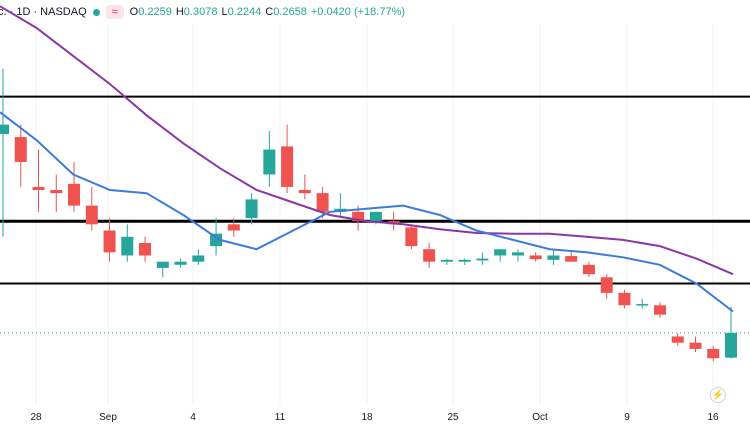 The image size is (750, 430). Describe the element at coordinates (718, 395) in the screenshot. I see `lightning-icon: ⚡` at that location.